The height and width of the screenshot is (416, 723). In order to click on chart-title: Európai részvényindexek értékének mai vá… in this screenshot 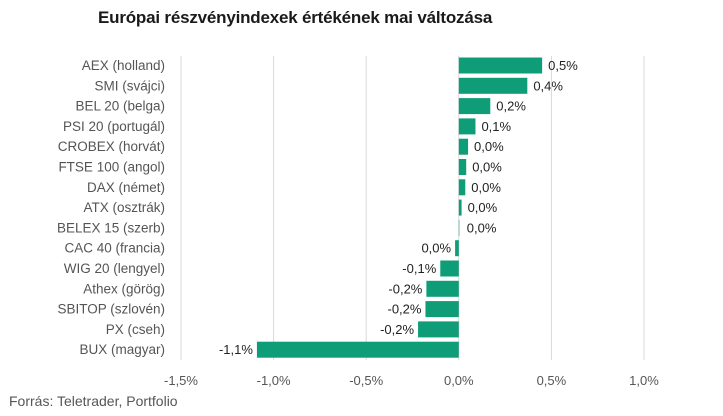, I will do `click(295, 17)`.